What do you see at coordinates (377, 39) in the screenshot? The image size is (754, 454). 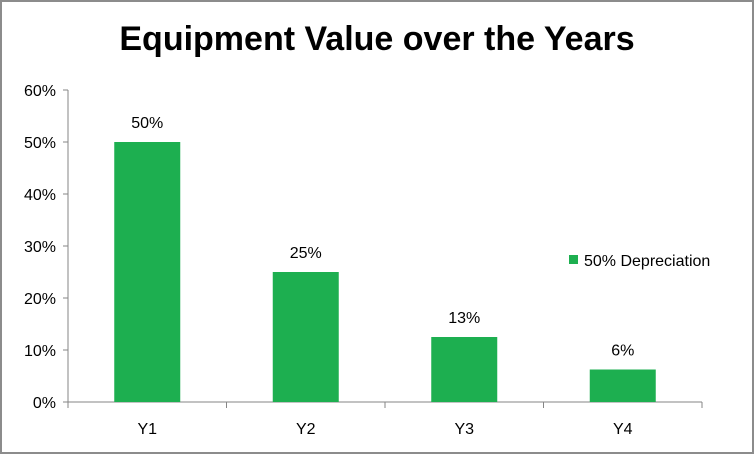 I see `chart-title: Equipment Value over the Years` at bounding box center [377, 39].